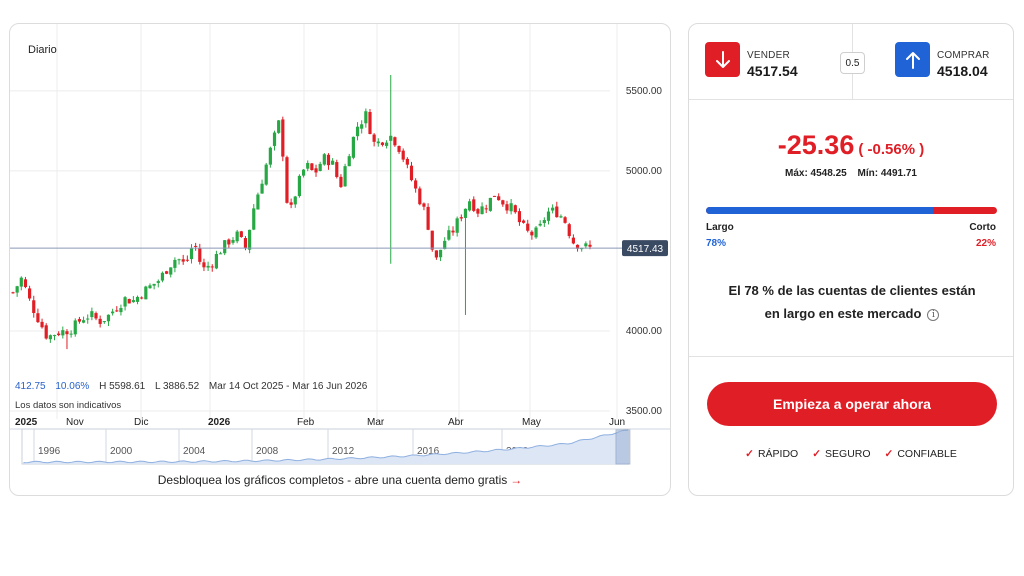  I want to click on sentiment-line-2: en largo en este mercado, so click(843, 313).